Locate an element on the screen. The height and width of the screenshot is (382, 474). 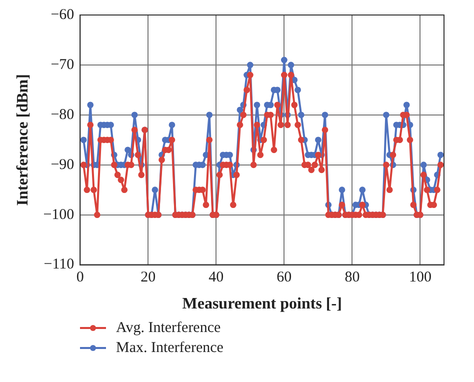
y-tick-label: −60 is located at coordinates (62, 14).